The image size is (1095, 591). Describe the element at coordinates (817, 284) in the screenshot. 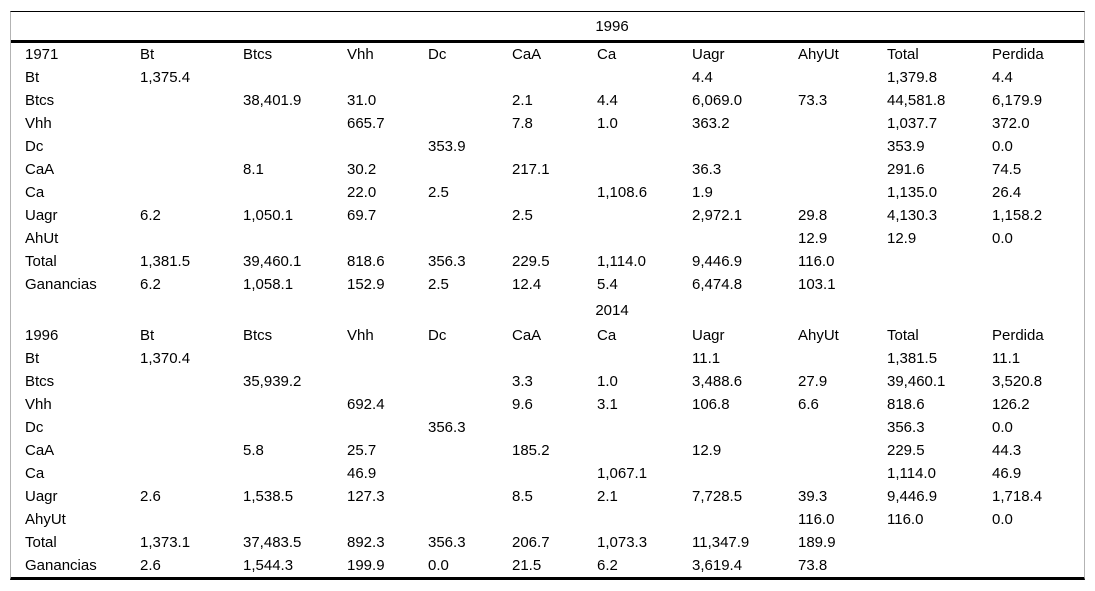

I see `value-cell: 103.1` at that location.